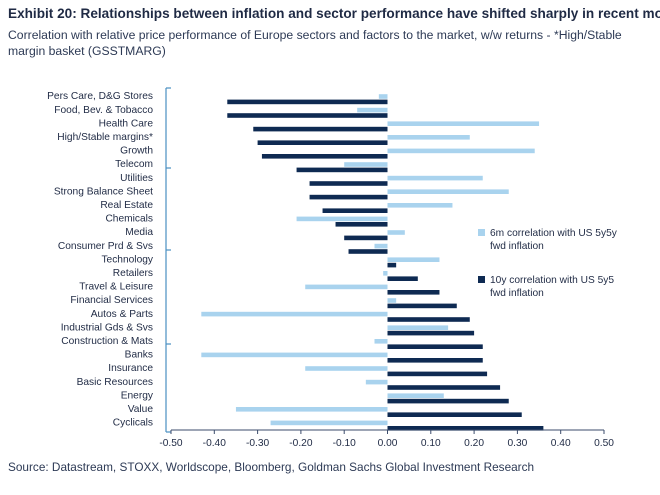 This screenshot has height=495, width=660. What do you see at coordinates (116, 287) in the screenshot?
I see `category-label: Travel & Leisure` at bounding box center [116, 287].